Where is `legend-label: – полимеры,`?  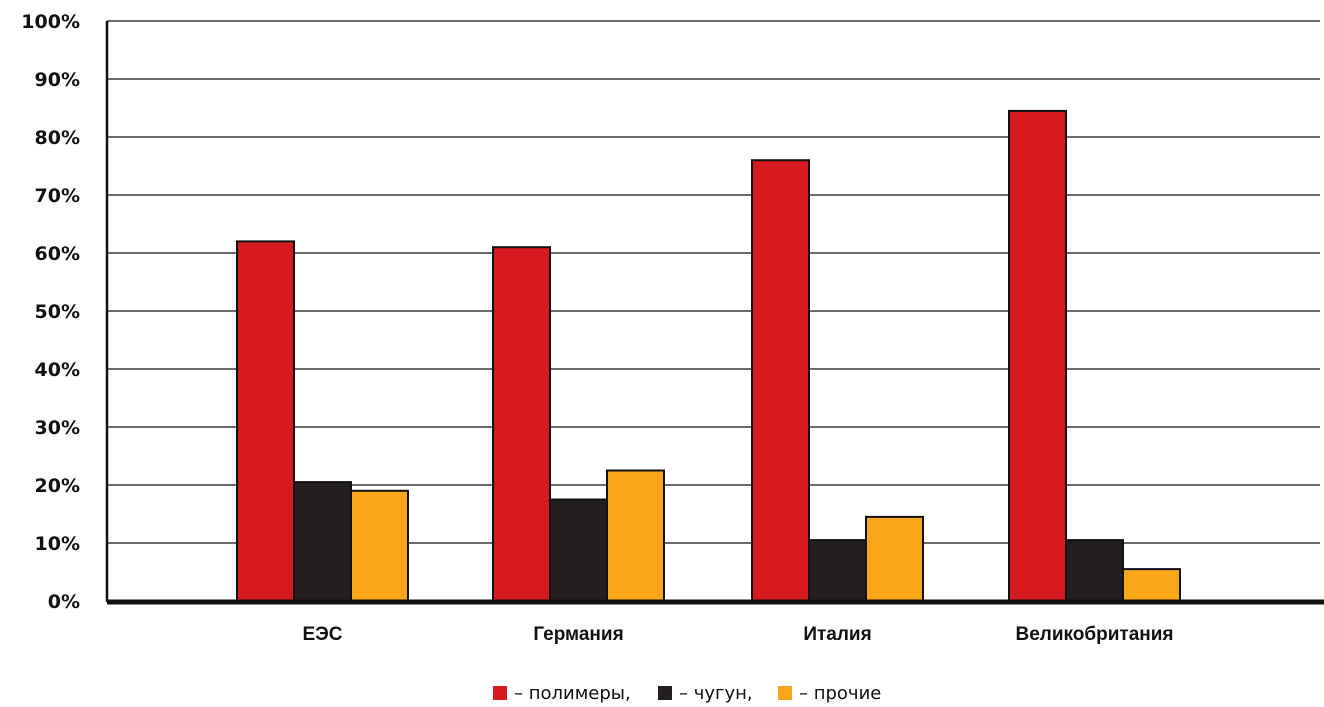 legend-label: – полимеры, is located at coordinates (572, 693).